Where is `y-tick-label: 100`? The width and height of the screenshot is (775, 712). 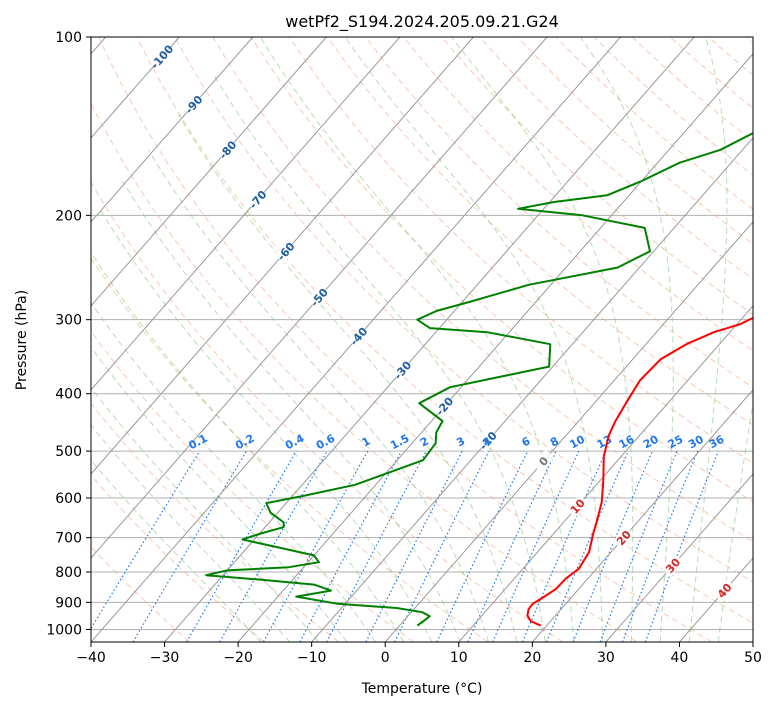 y-tick-label: 100 is located at coordinates (68, 38).